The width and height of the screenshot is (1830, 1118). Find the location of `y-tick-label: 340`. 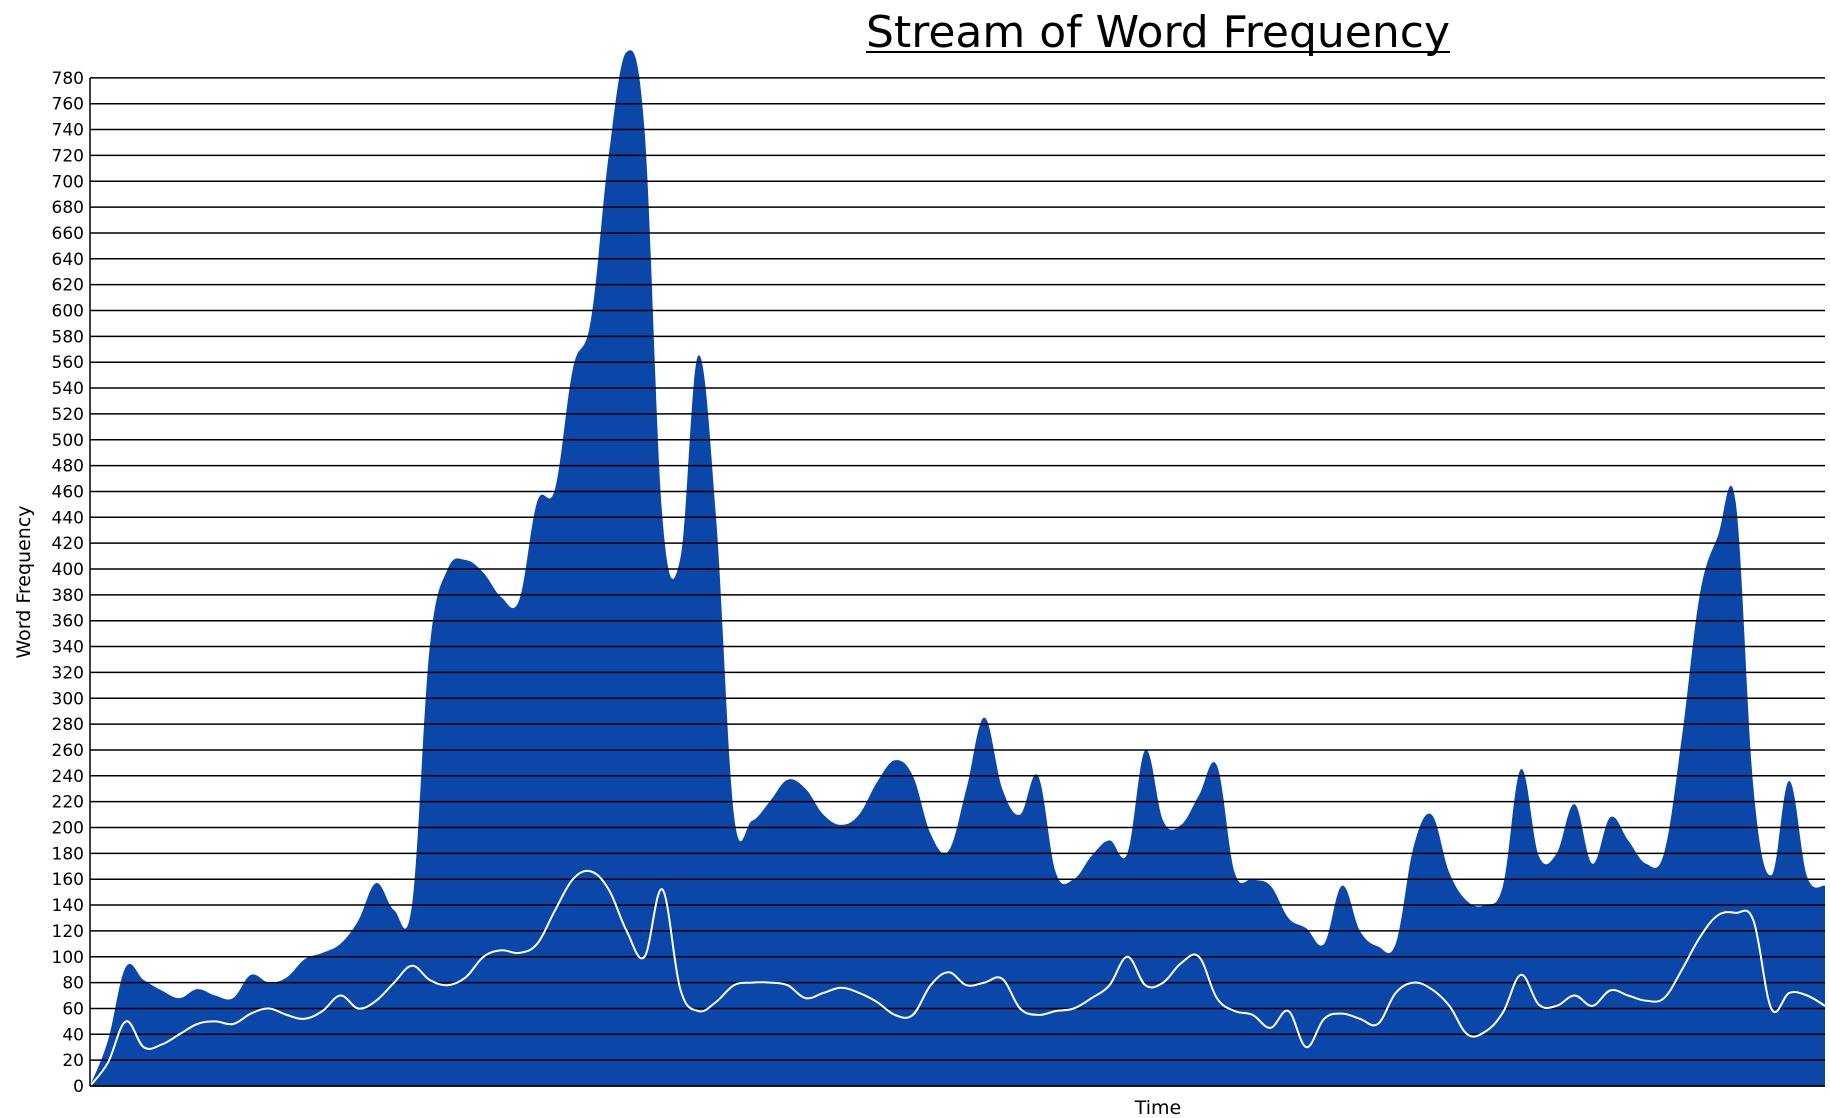

y-tick-label: 340 is located at coordinates (68, 648).